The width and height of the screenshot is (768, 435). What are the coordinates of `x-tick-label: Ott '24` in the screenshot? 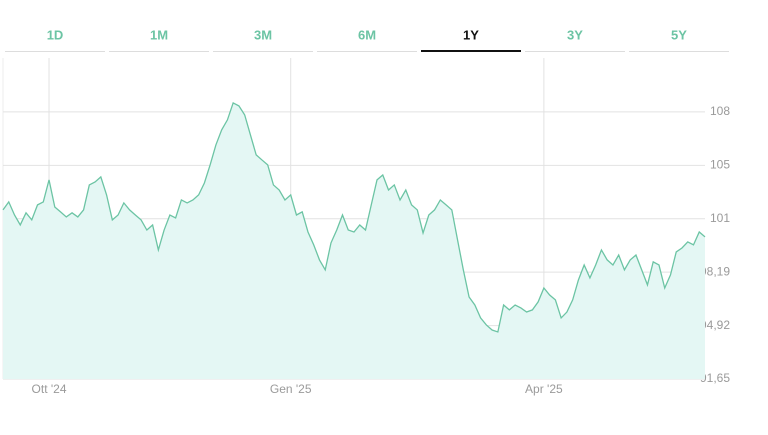 It's located at (49, 389).